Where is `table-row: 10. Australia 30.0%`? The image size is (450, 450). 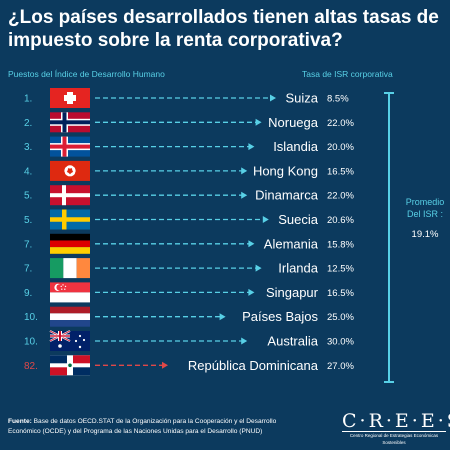
table-row: 10. Australia 30.0% is located at coordinates (189, 340).